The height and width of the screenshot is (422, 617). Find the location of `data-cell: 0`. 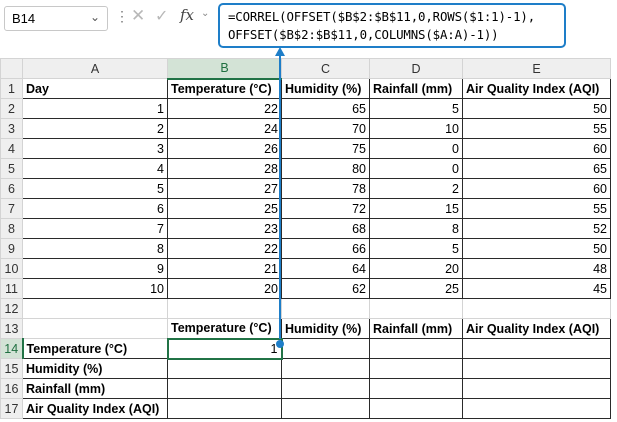

data-cell: 0 is located at coordinates (416, 168).